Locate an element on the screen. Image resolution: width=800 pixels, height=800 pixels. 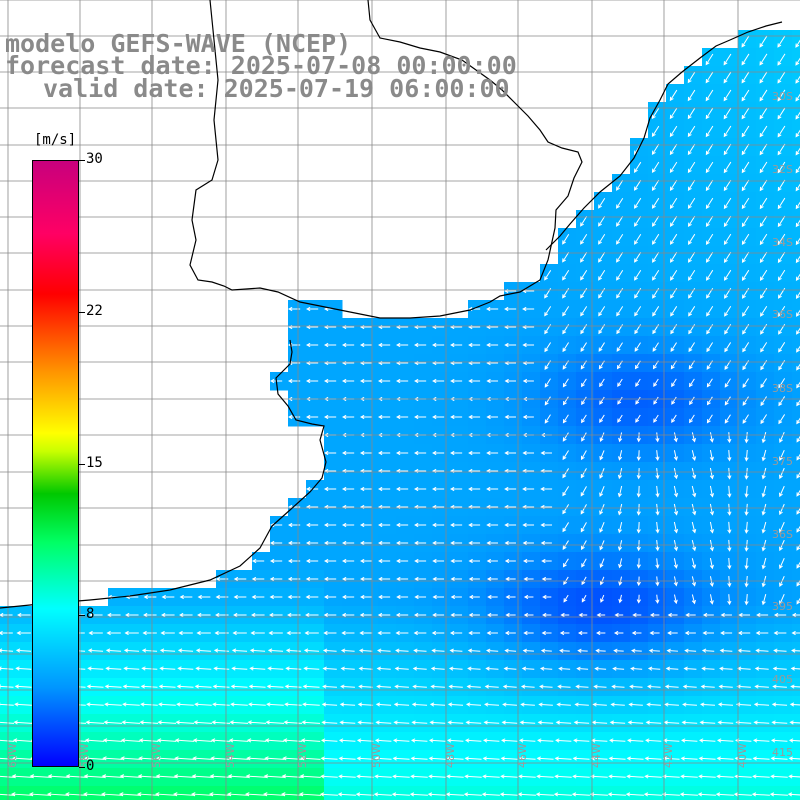
colorbar-tick-label: 22 is located at coordinates (94, 310).